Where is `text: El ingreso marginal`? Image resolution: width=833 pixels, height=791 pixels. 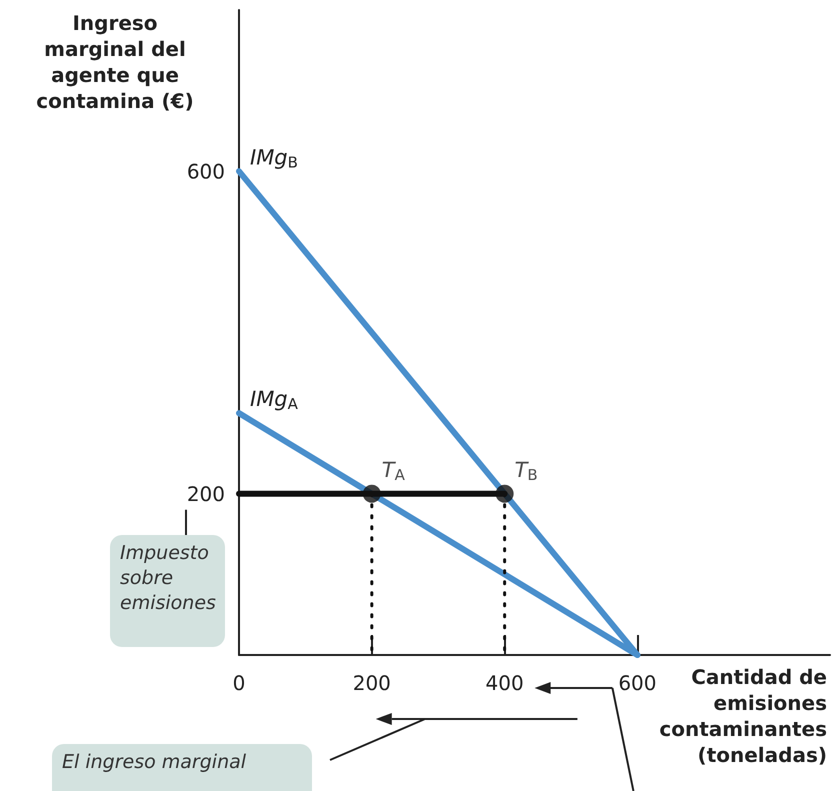 text: El ingreso marginal is located at coordinates (182, 767).